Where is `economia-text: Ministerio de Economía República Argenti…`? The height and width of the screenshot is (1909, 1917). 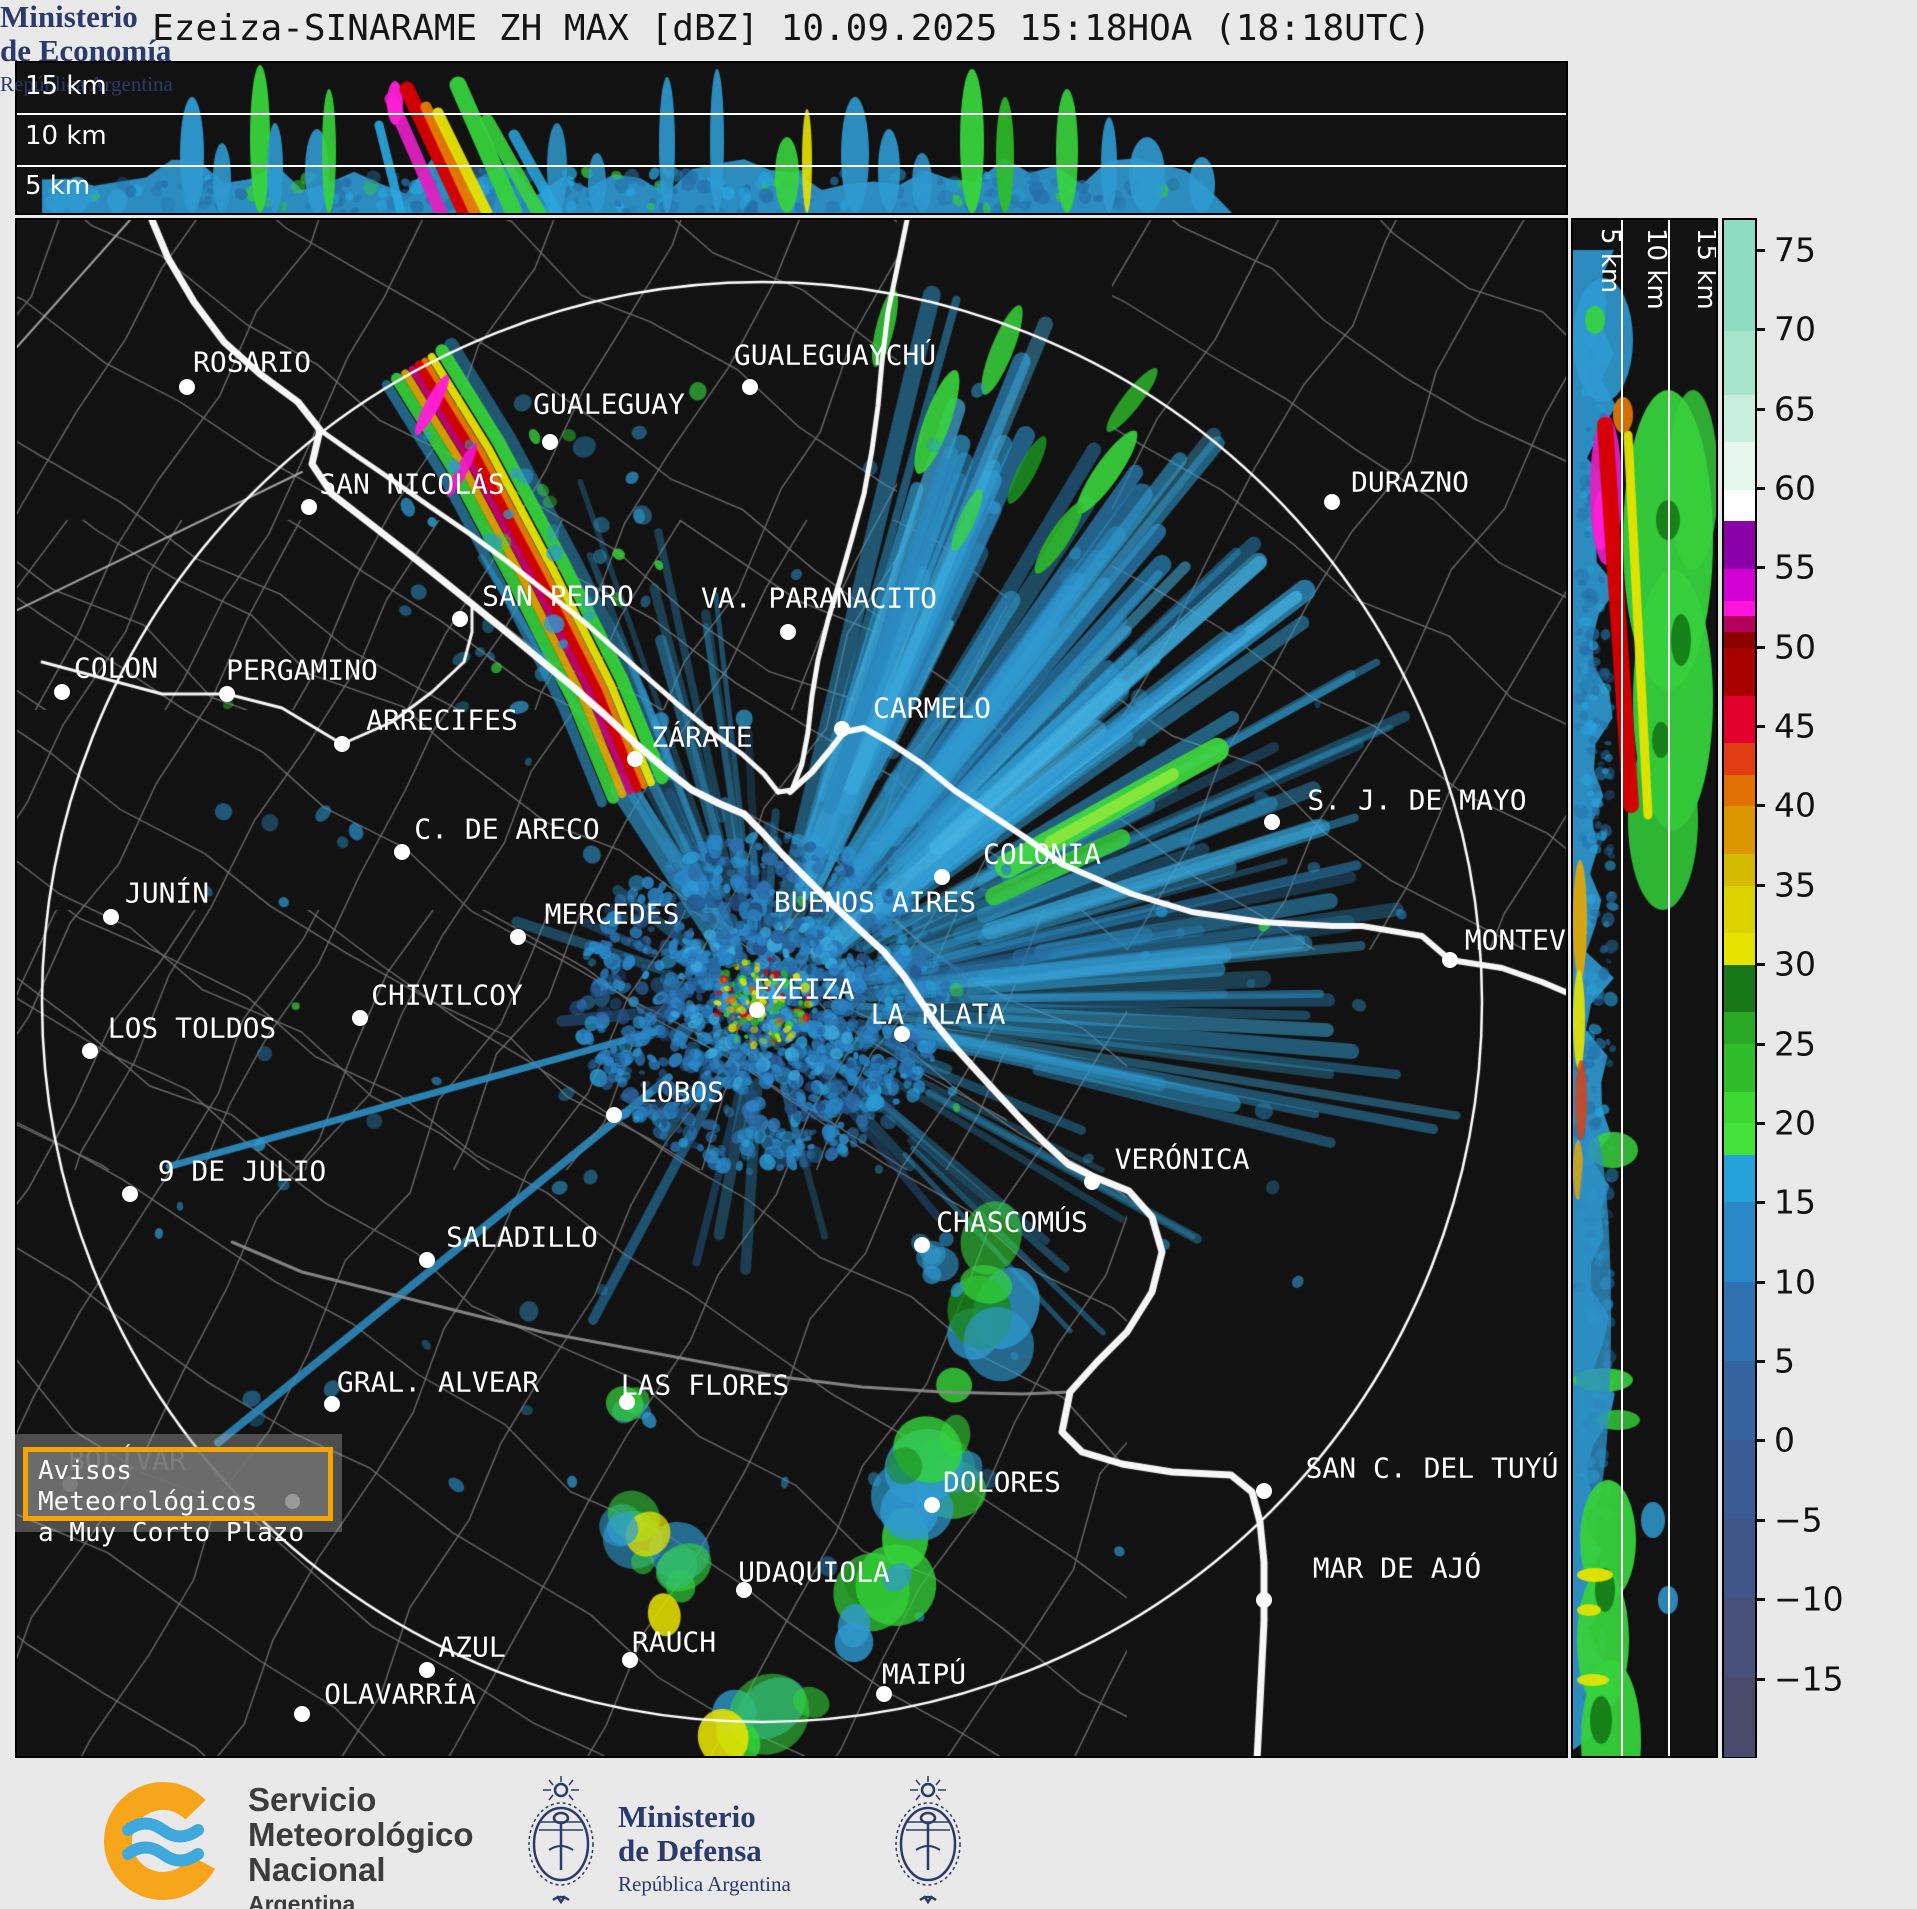 economia-text: Ministerio de Economía República Argenti… is located at coordinates (86, 48).